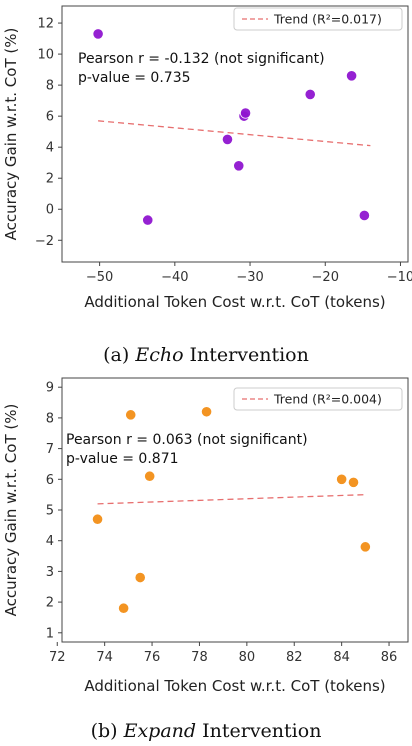 This screenshot has height=746, width=412. Describe the element at coordinates (174, 277) in the screenshot. I see `x-tick-label: −40` at that location.